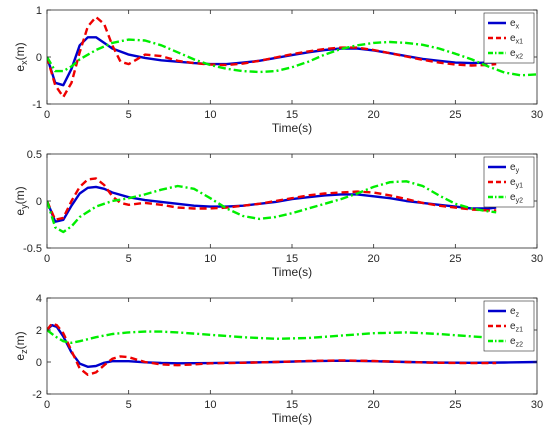 The width and height of the screenshot is (550, 432). Describe the element at coordinates (516, 183) in the screenshot. I see `legend-entry-ey1: ey1` at that location.